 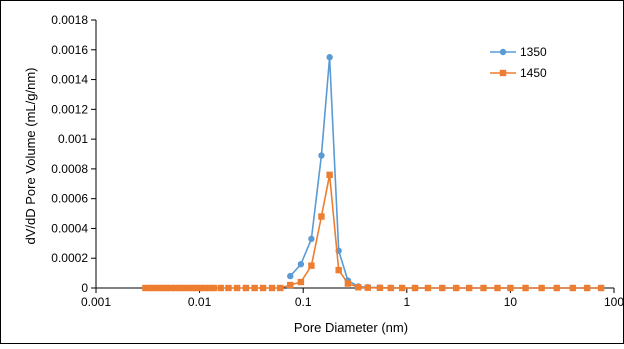 What do you see at coordinates (69, 80) in the screenshot?
I see `y-tick-label: 0.0014` at bounding box center [69, 80].